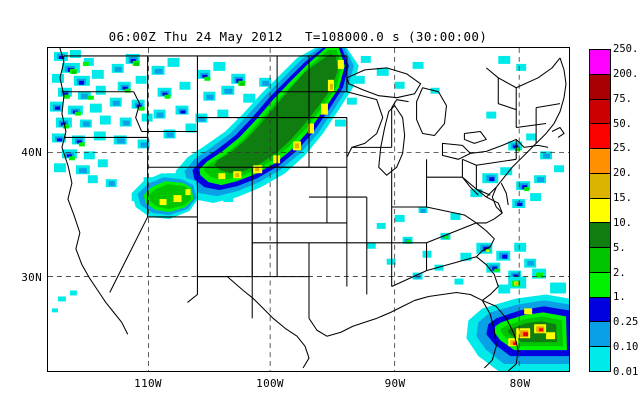 Image resolution: width=640 pixels, height=400 pixels. Describe the element at coordinates (64, 301) in the screenshot. I see `precip-southwest-isolated` at that location.